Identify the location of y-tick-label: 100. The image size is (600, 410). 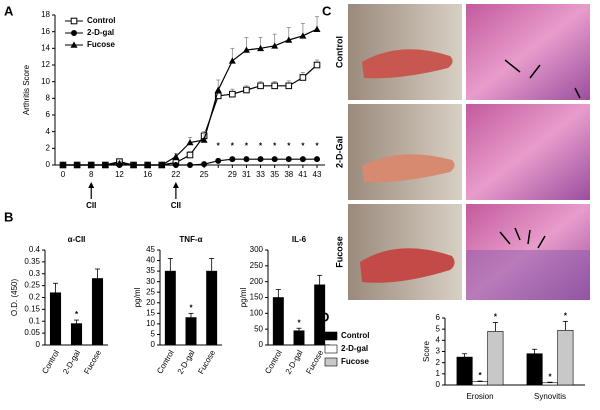
(257, 312).